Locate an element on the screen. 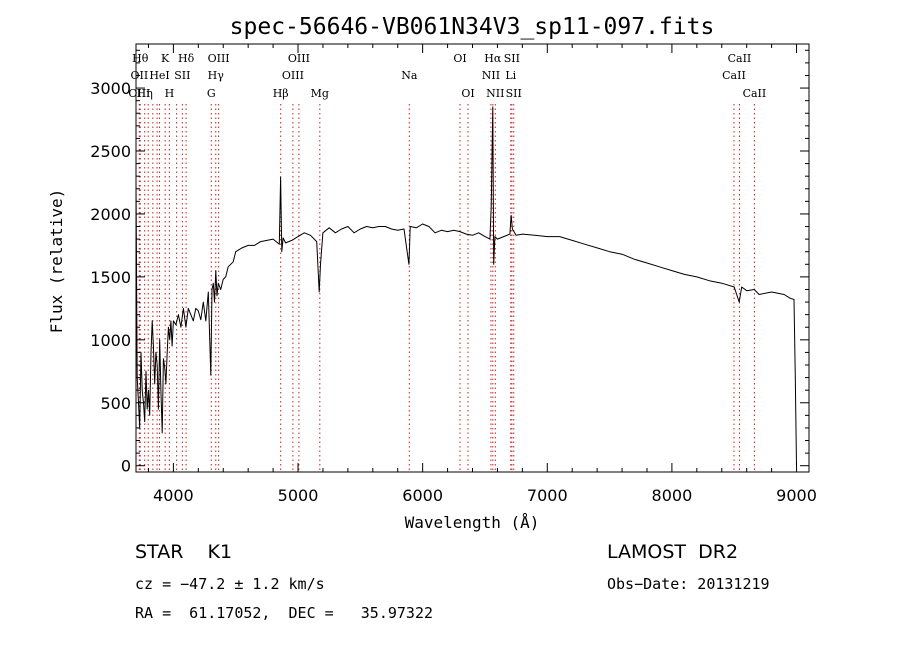 The height and width of the screenshot is (650, 900). line-marker-label: Mg is located at coordinates (320, 93).